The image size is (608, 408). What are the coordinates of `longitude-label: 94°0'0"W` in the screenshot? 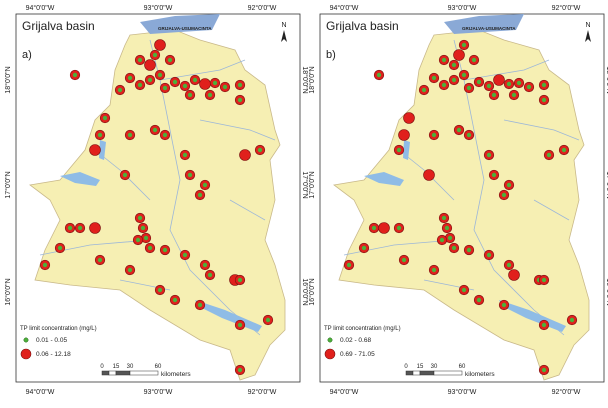 It's located at (344, 8).